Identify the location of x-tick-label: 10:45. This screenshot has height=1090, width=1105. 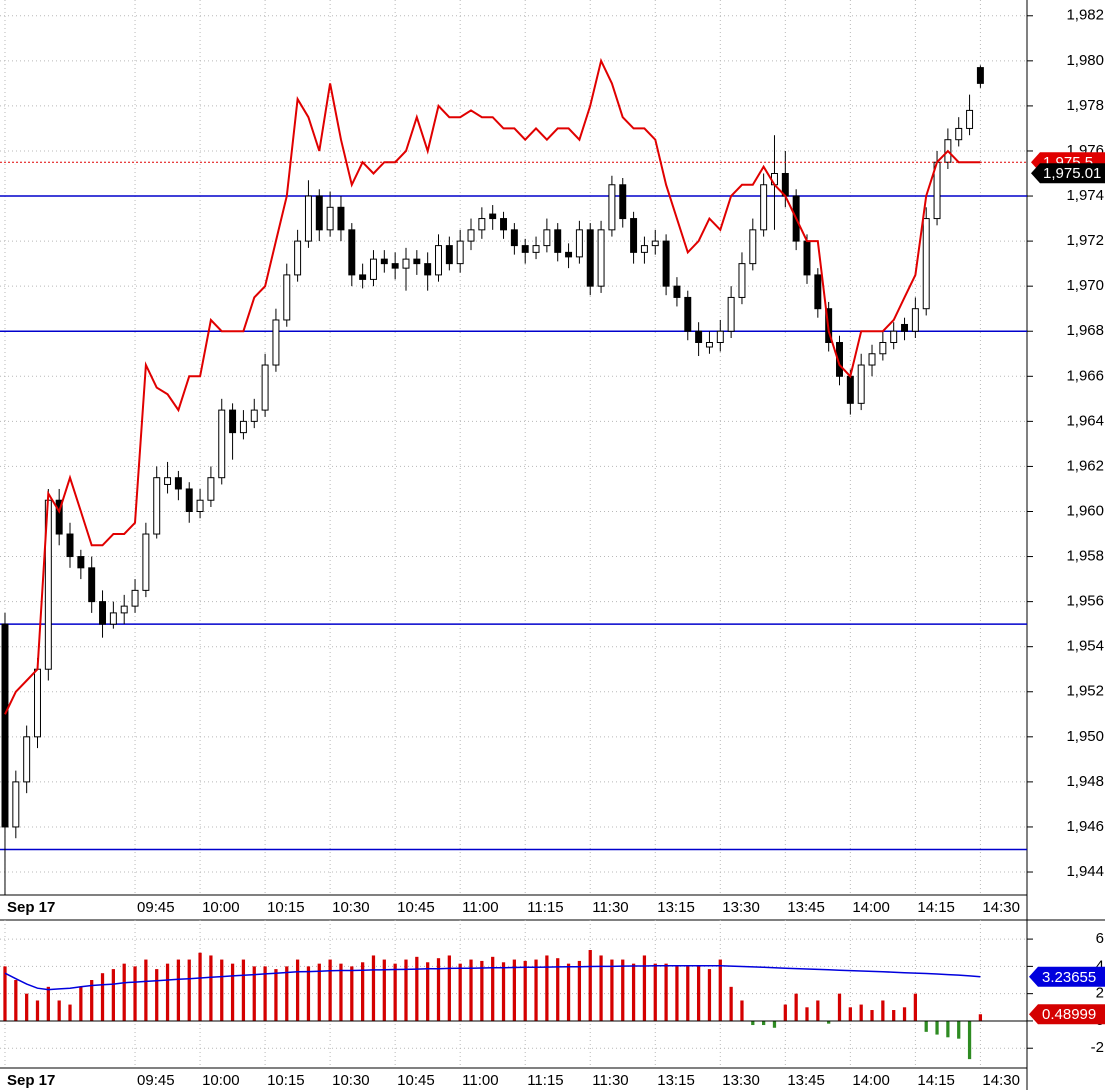
(416, 1080).